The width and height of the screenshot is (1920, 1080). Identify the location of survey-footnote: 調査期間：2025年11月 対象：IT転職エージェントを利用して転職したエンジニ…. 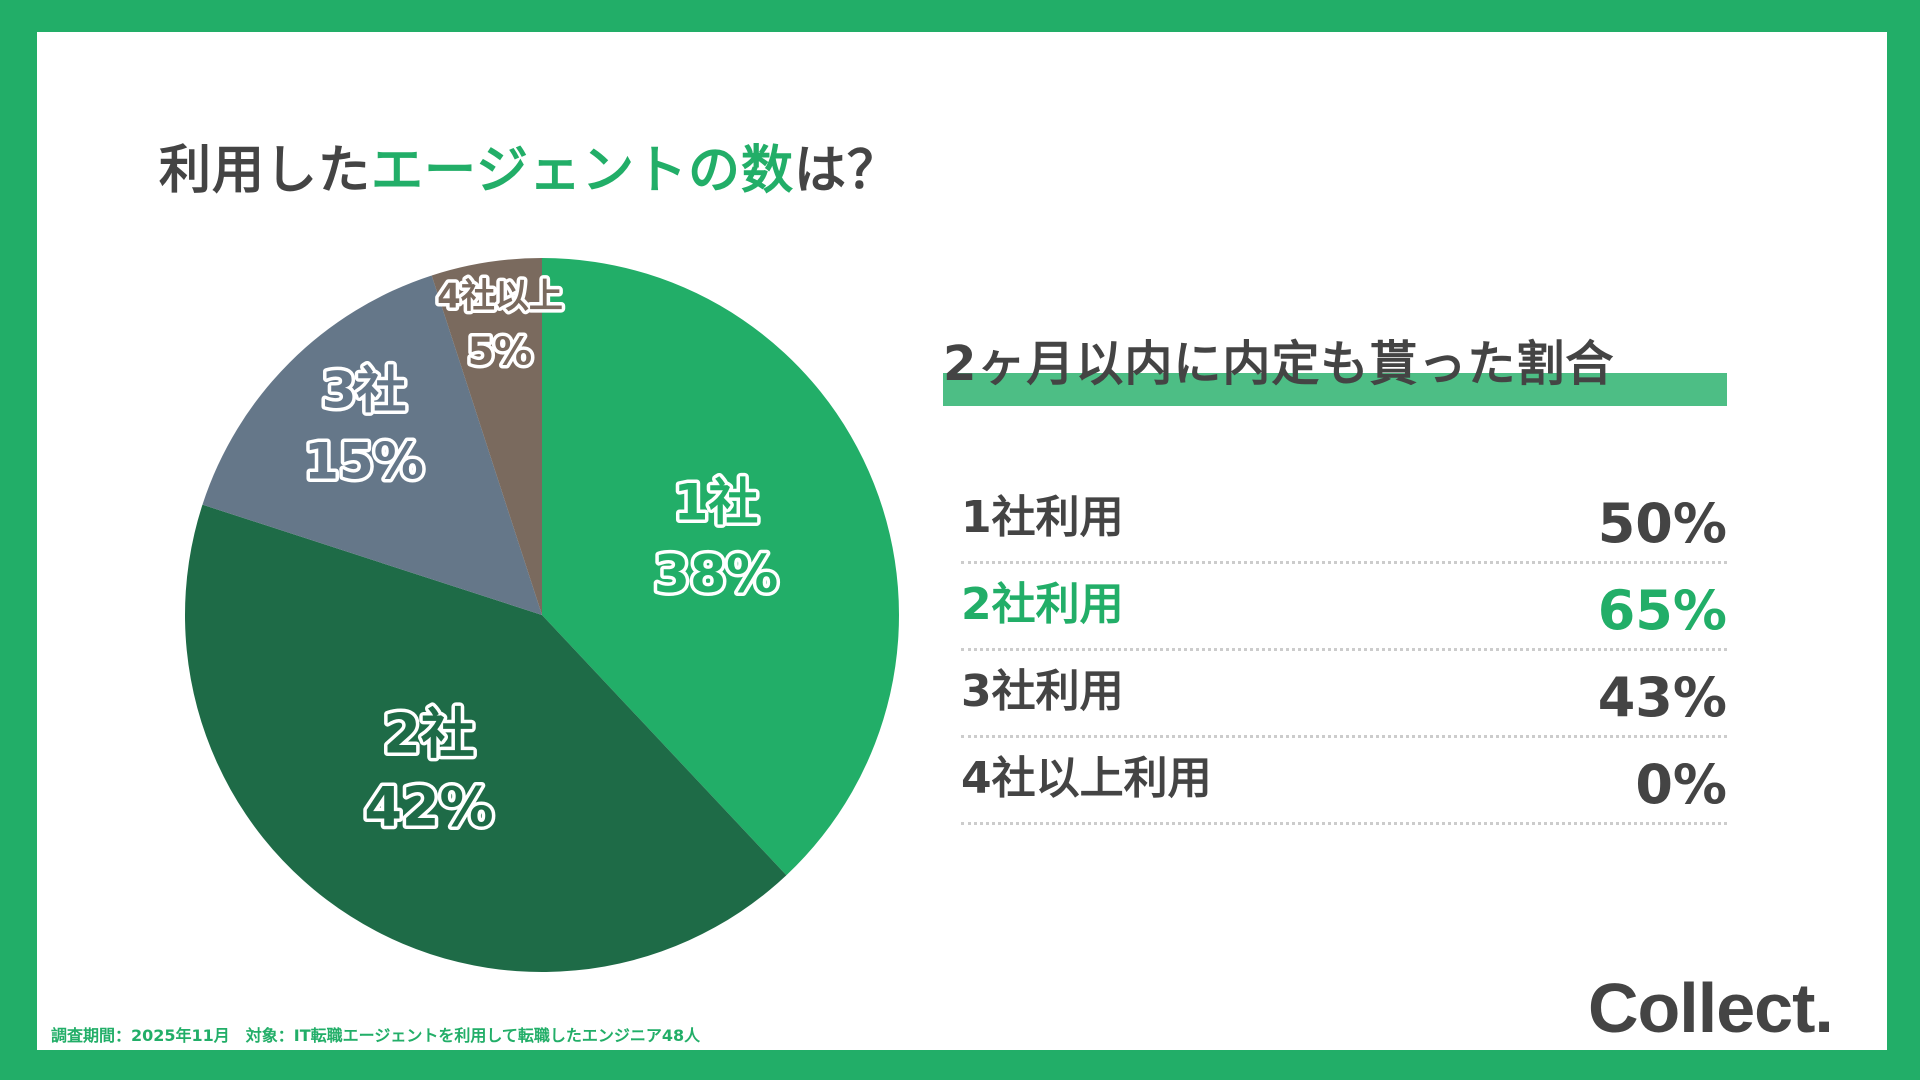
(376, 1035).